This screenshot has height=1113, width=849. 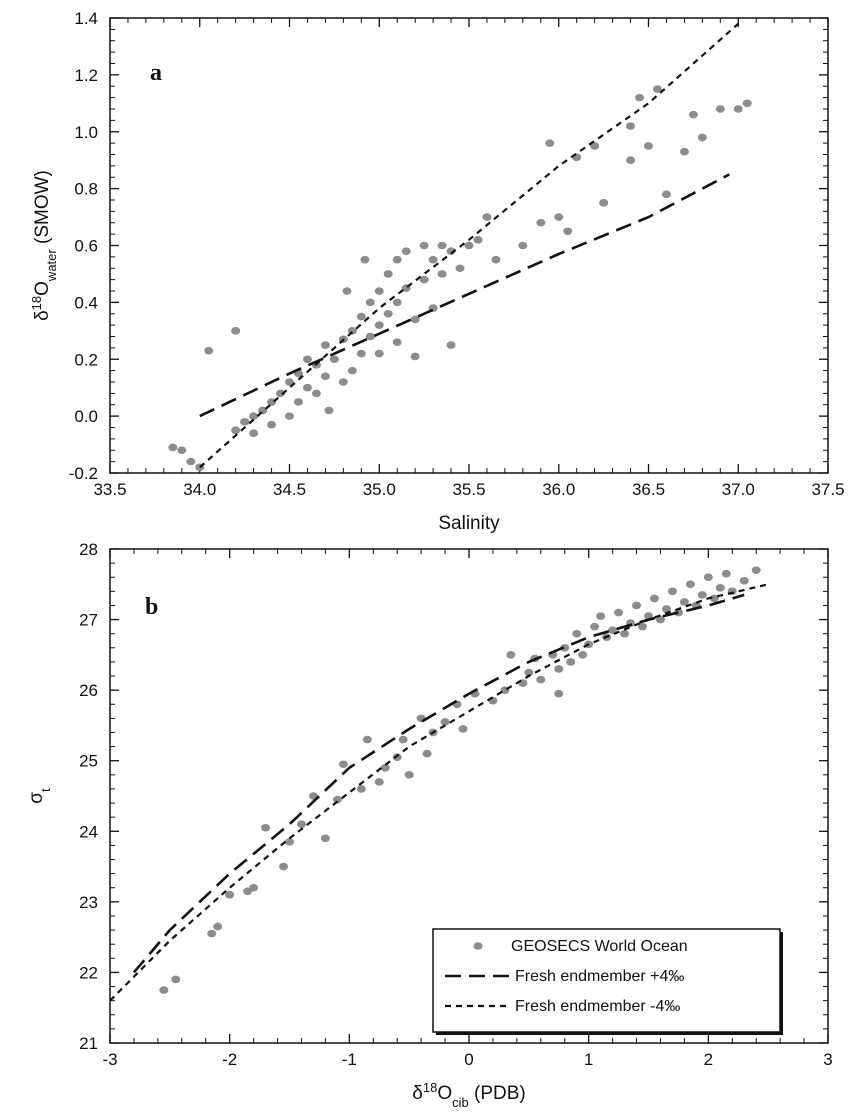 I want to click on x-tick-label: -3, so click(x=109, y=1059).